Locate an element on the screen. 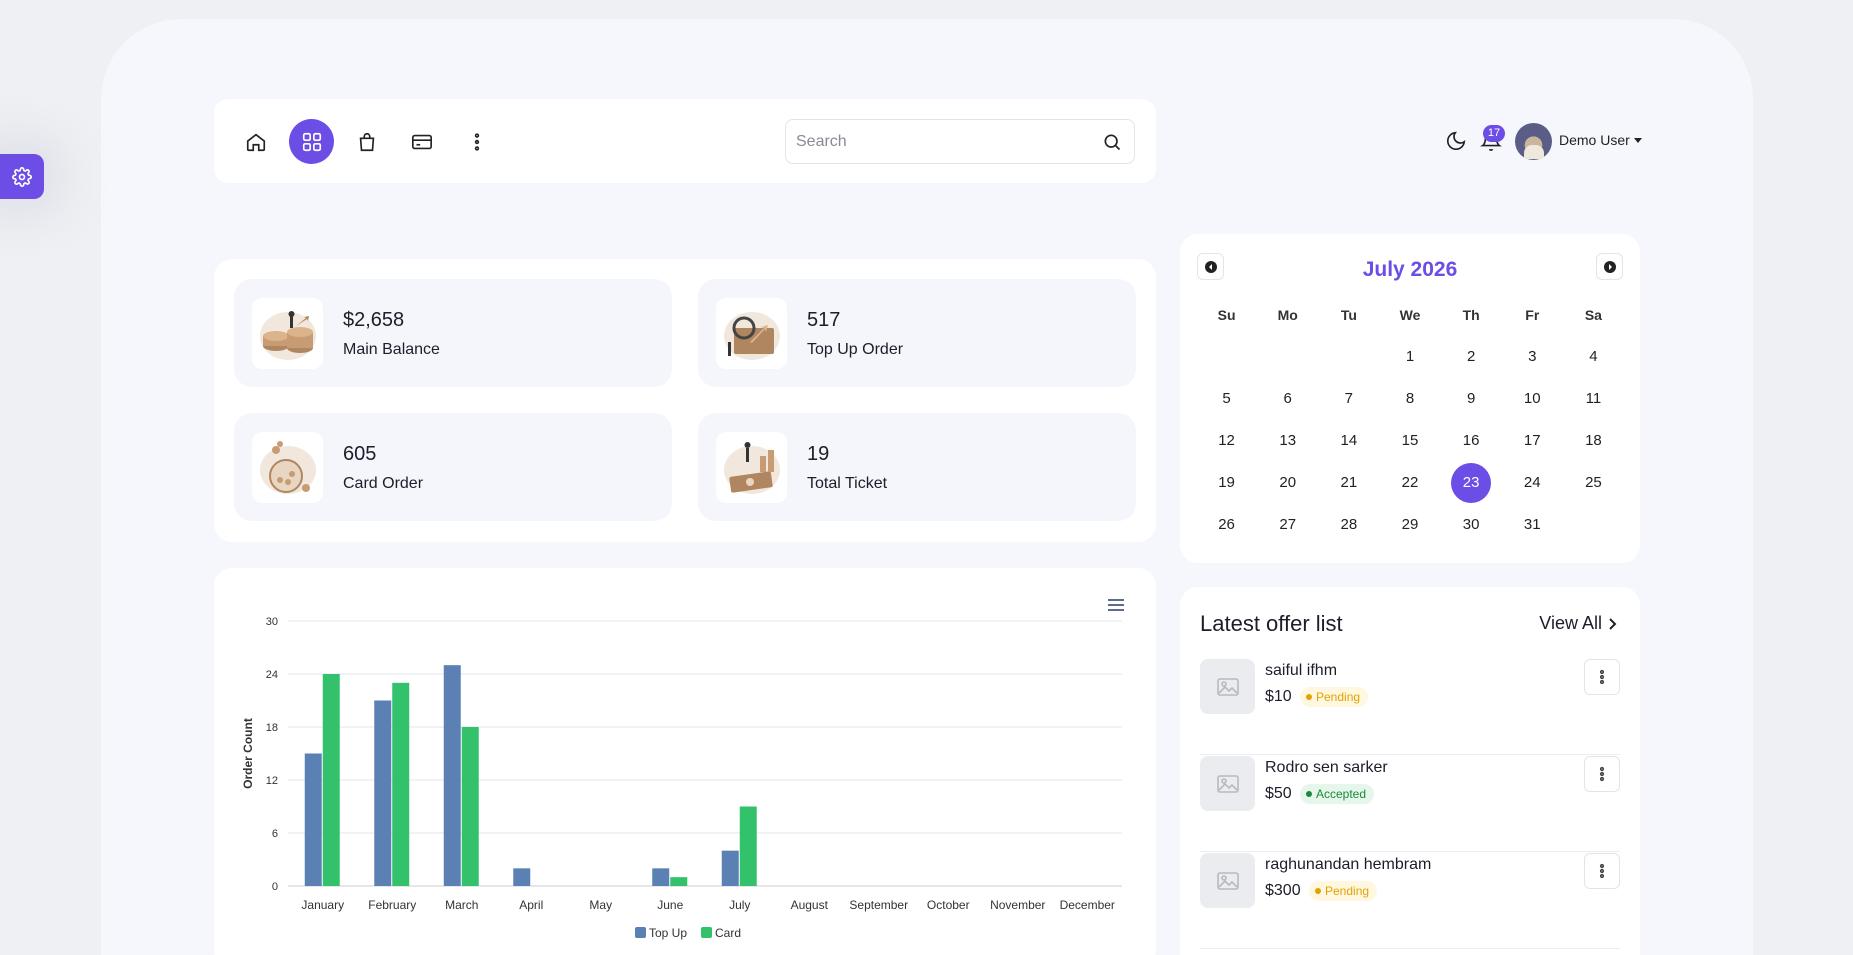  nav-more-button is located at coordinates (476, 141).